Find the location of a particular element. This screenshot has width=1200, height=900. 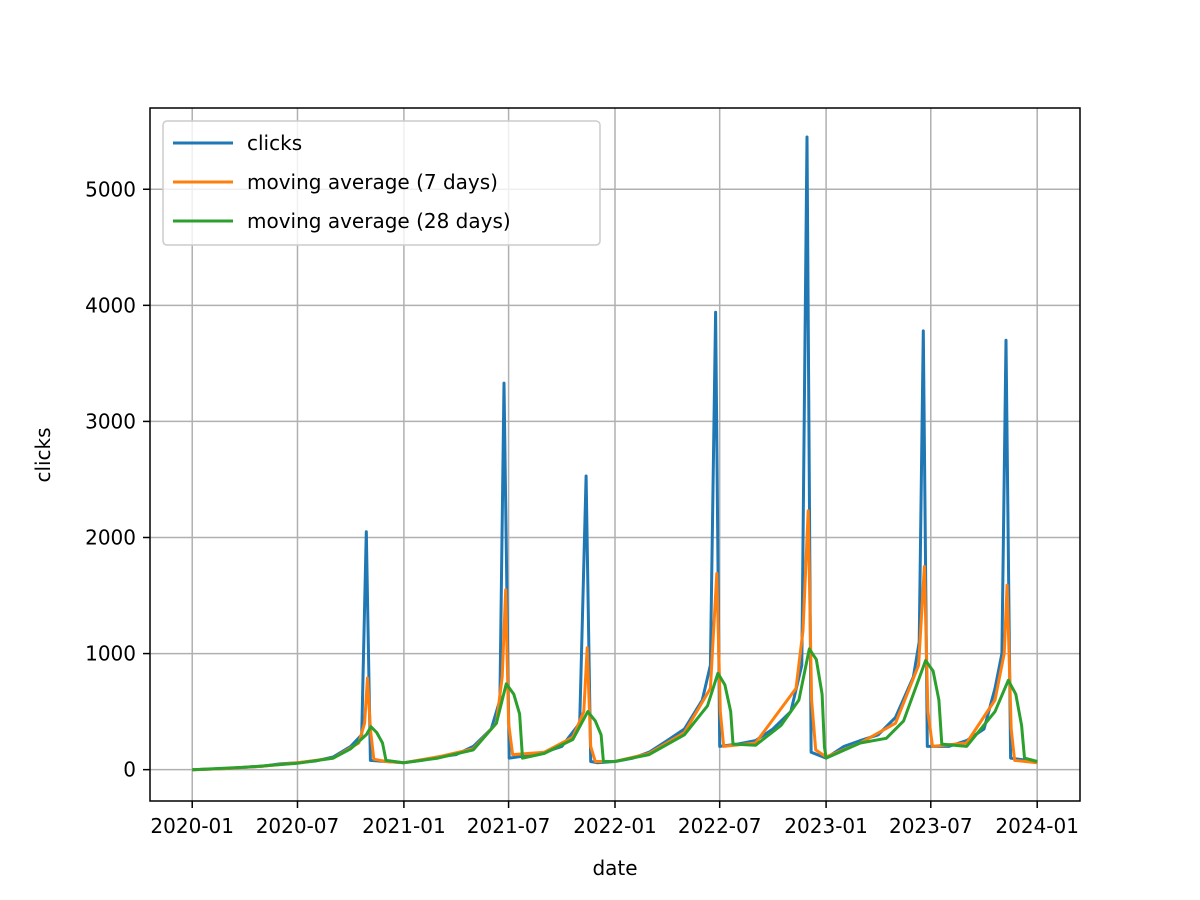

x-tick-label: 2022-07 is located at coordinates (720, 826).